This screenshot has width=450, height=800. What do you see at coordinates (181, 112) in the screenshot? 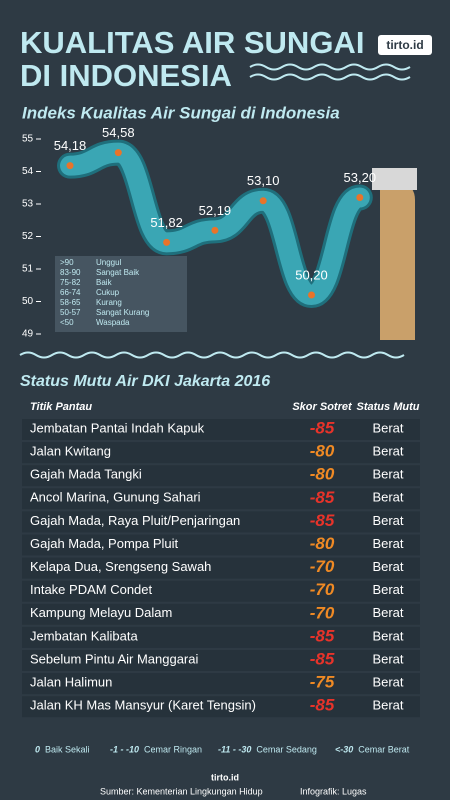
I see `chart-title: Indeks Kualitas Air Sungai di Indonesia` at bounding box center [181, 112].